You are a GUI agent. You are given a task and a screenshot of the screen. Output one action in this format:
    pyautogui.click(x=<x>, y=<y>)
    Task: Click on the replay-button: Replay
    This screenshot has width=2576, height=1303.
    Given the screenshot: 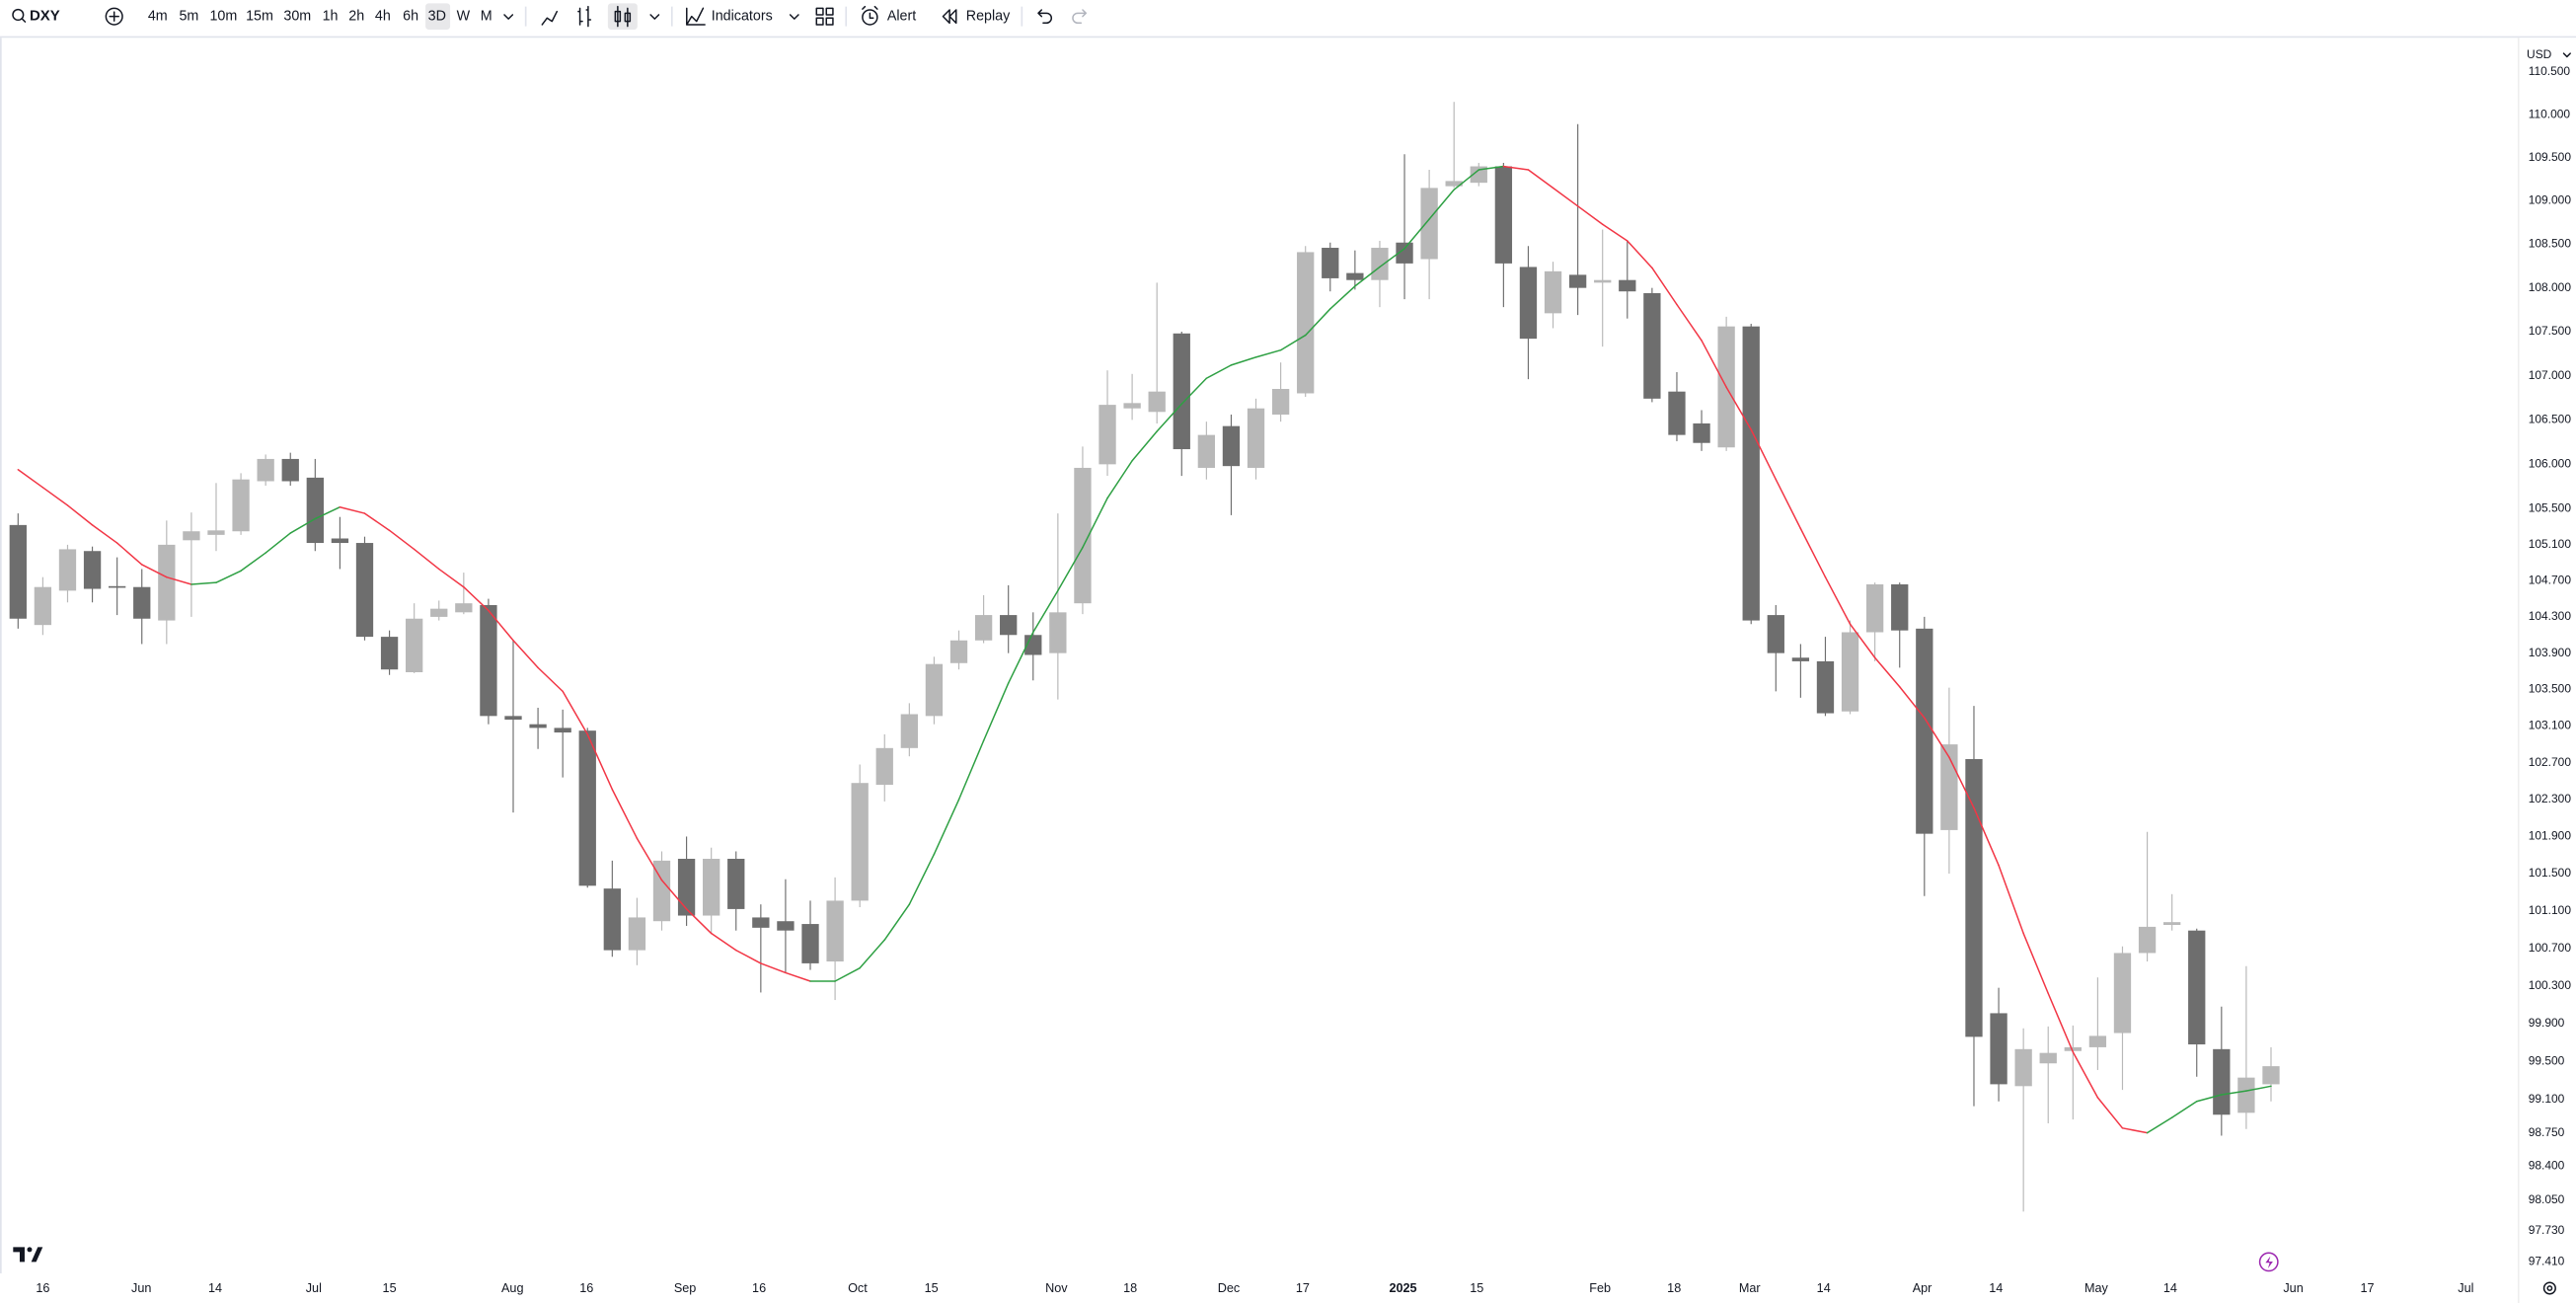 What is the action you would take?
    pyautogui.click(x=976, y=16)
    